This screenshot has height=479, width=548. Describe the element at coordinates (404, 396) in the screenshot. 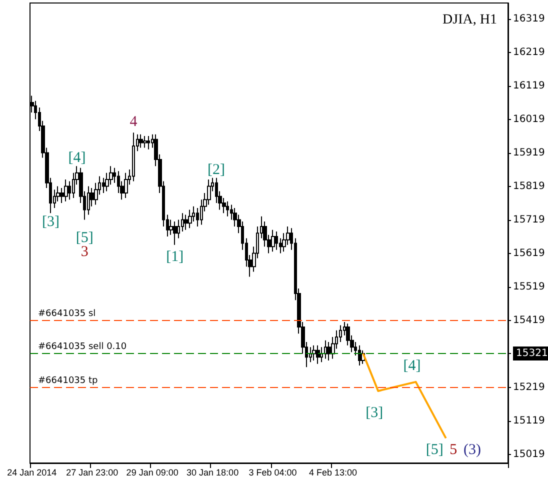

I see `line-series` at that location.